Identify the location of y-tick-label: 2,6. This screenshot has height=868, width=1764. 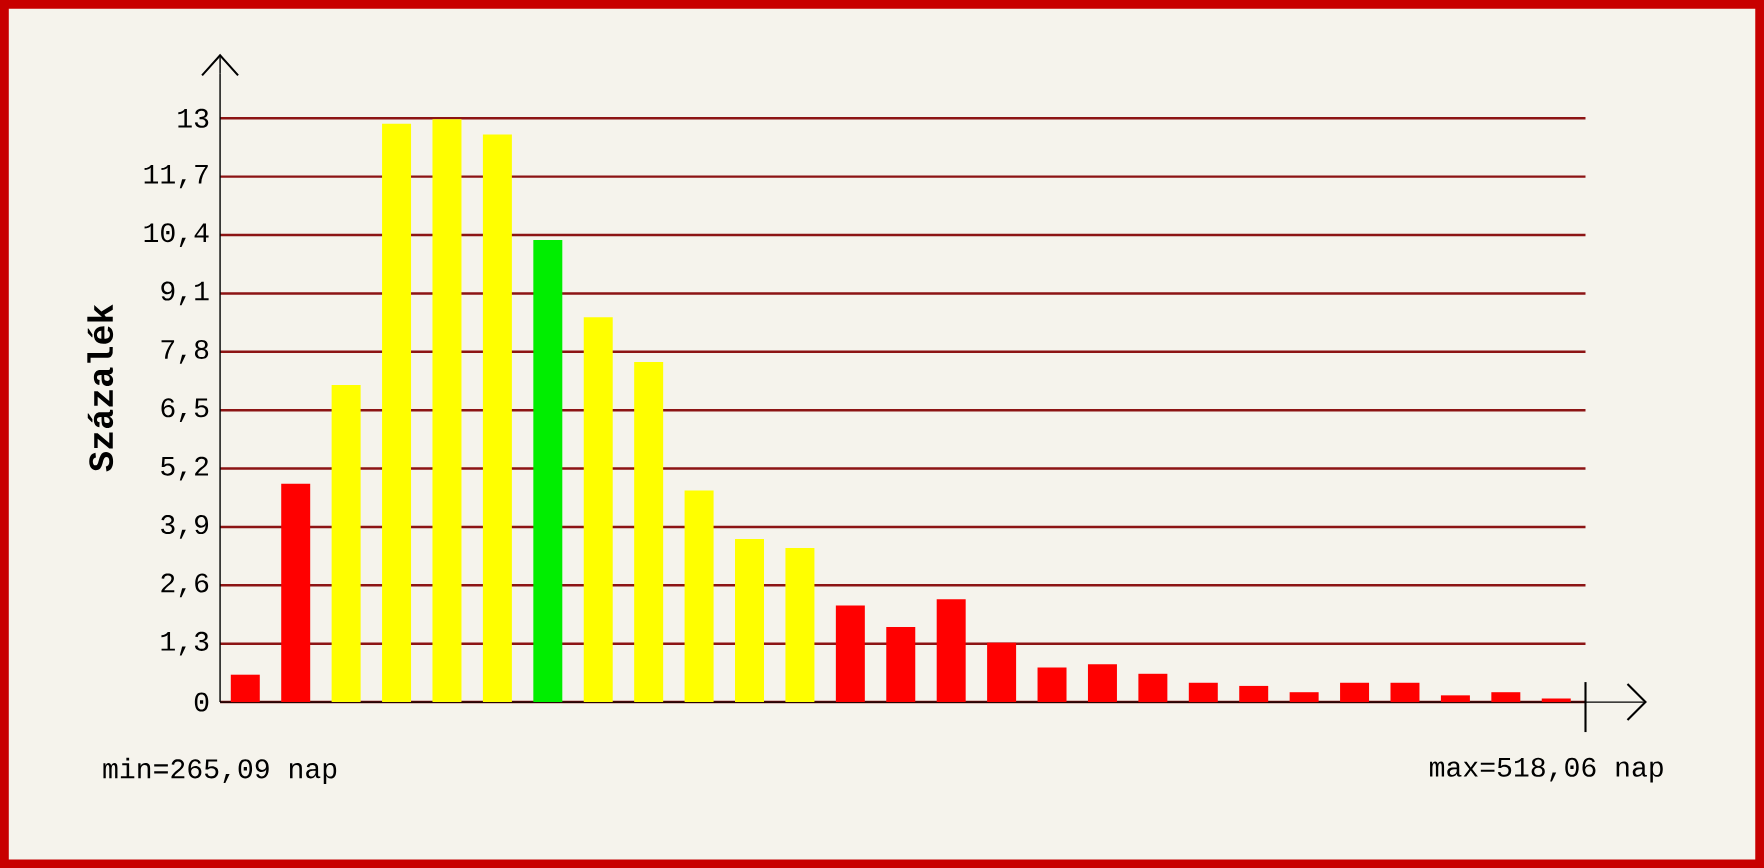
(185, 585).